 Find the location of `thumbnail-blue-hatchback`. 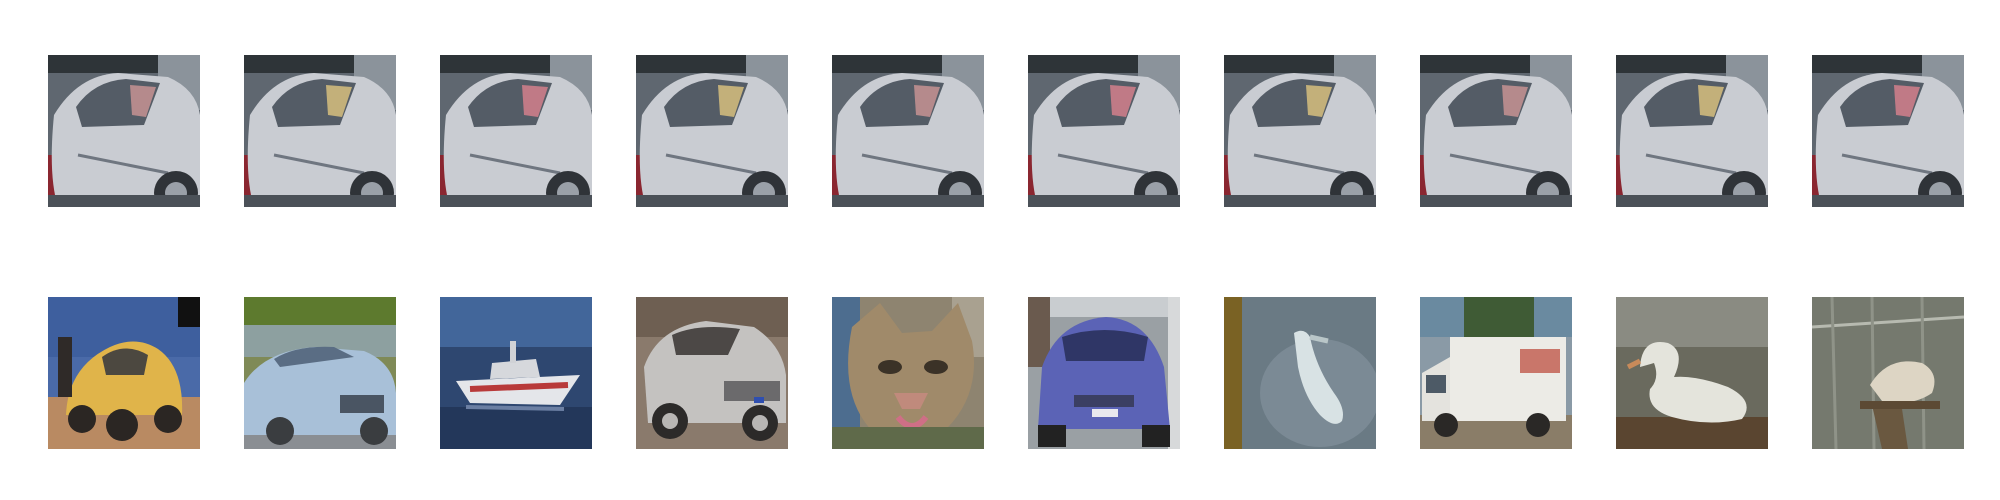

thumbnail-blue-hatchback is located at coordinates (1104, 373).